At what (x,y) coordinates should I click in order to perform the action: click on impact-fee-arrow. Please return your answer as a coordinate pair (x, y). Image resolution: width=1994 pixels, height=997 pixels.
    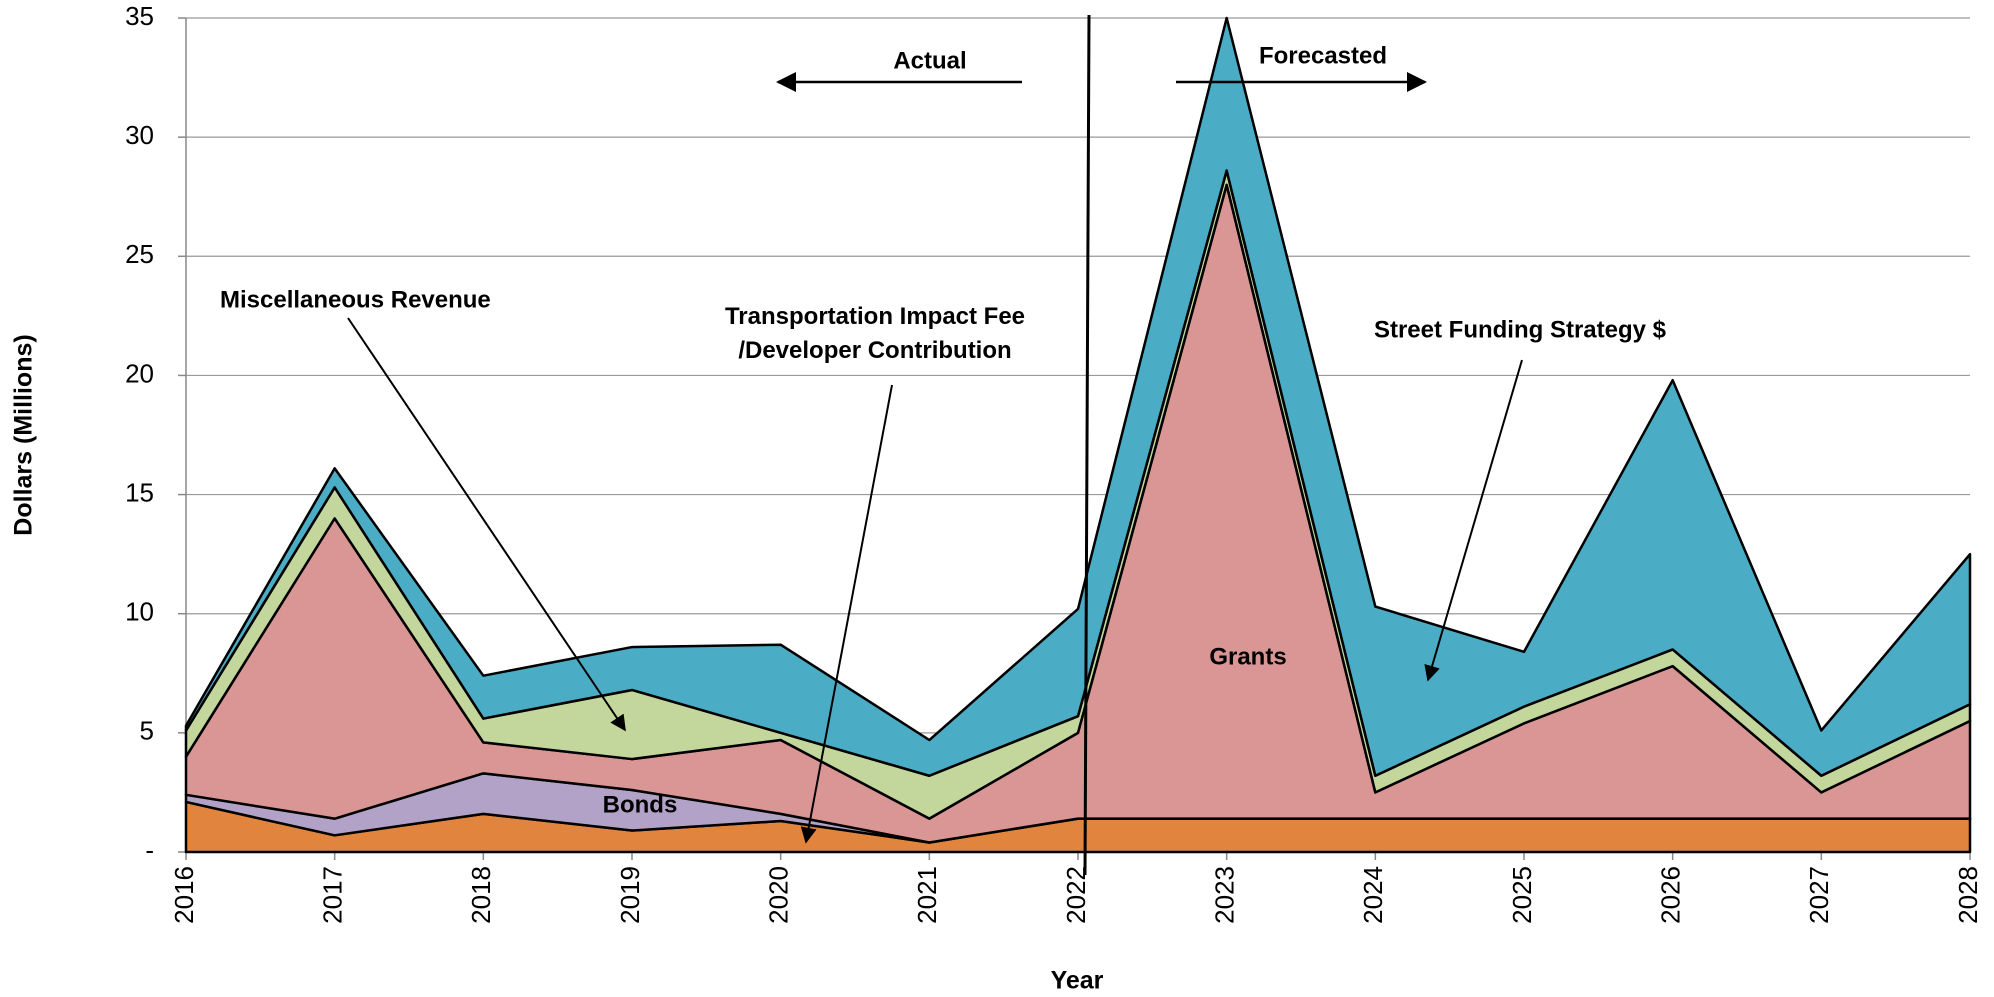
    Looking at the image, I should click on (846, 614).